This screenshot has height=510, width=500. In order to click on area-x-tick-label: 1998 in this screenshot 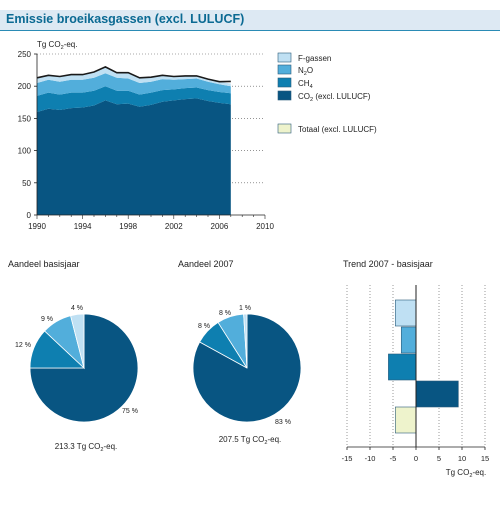, I will do `click(128, 226)`.